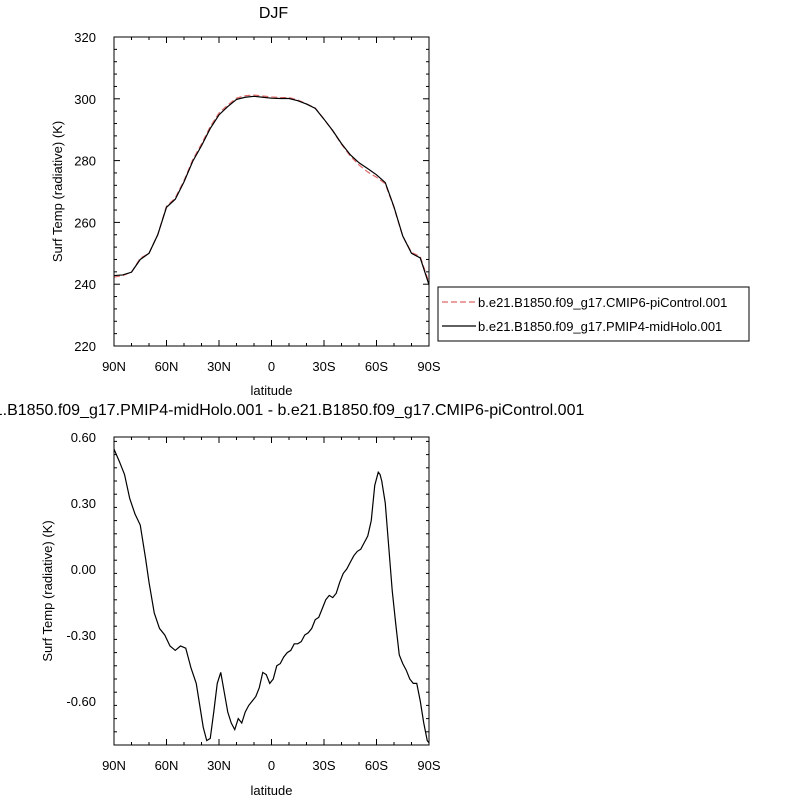 This screenshot has width=800, height=800. I want to click on legend-entry-2: b.e21.B1850.f09_g17.PMIP4-midHolo.001, so click(600, 326).